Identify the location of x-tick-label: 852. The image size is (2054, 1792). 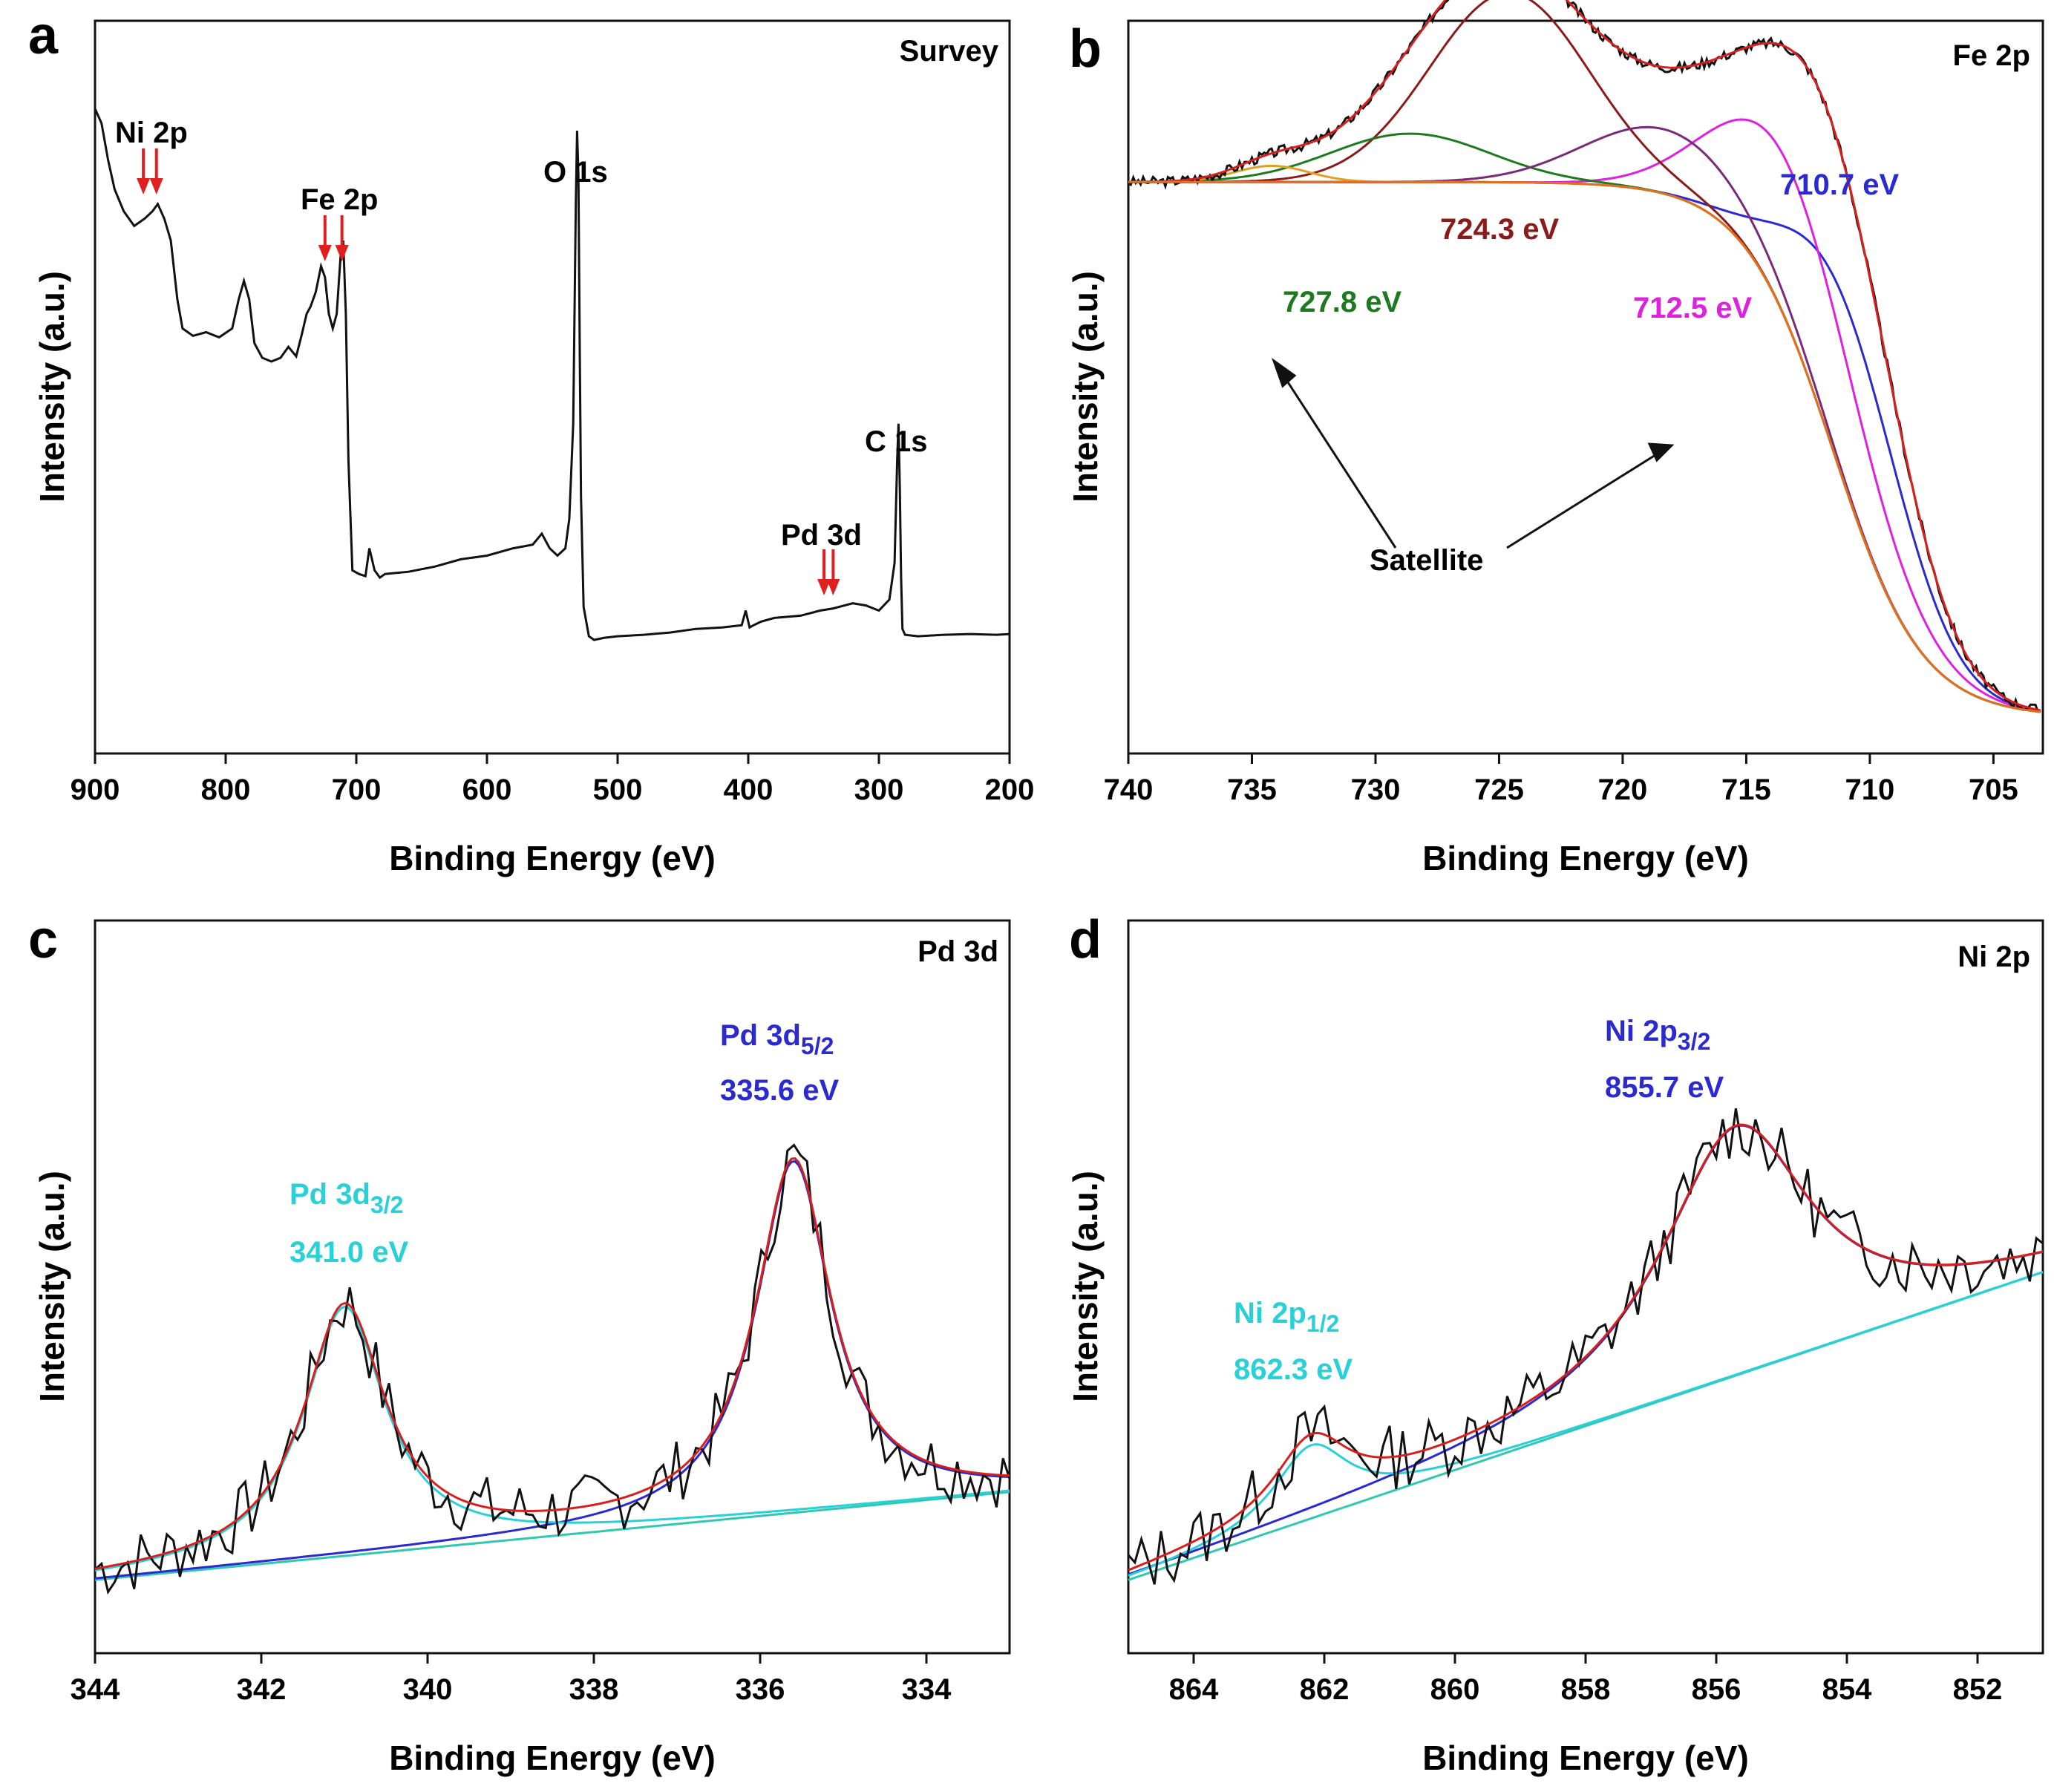
(1978, 1689).